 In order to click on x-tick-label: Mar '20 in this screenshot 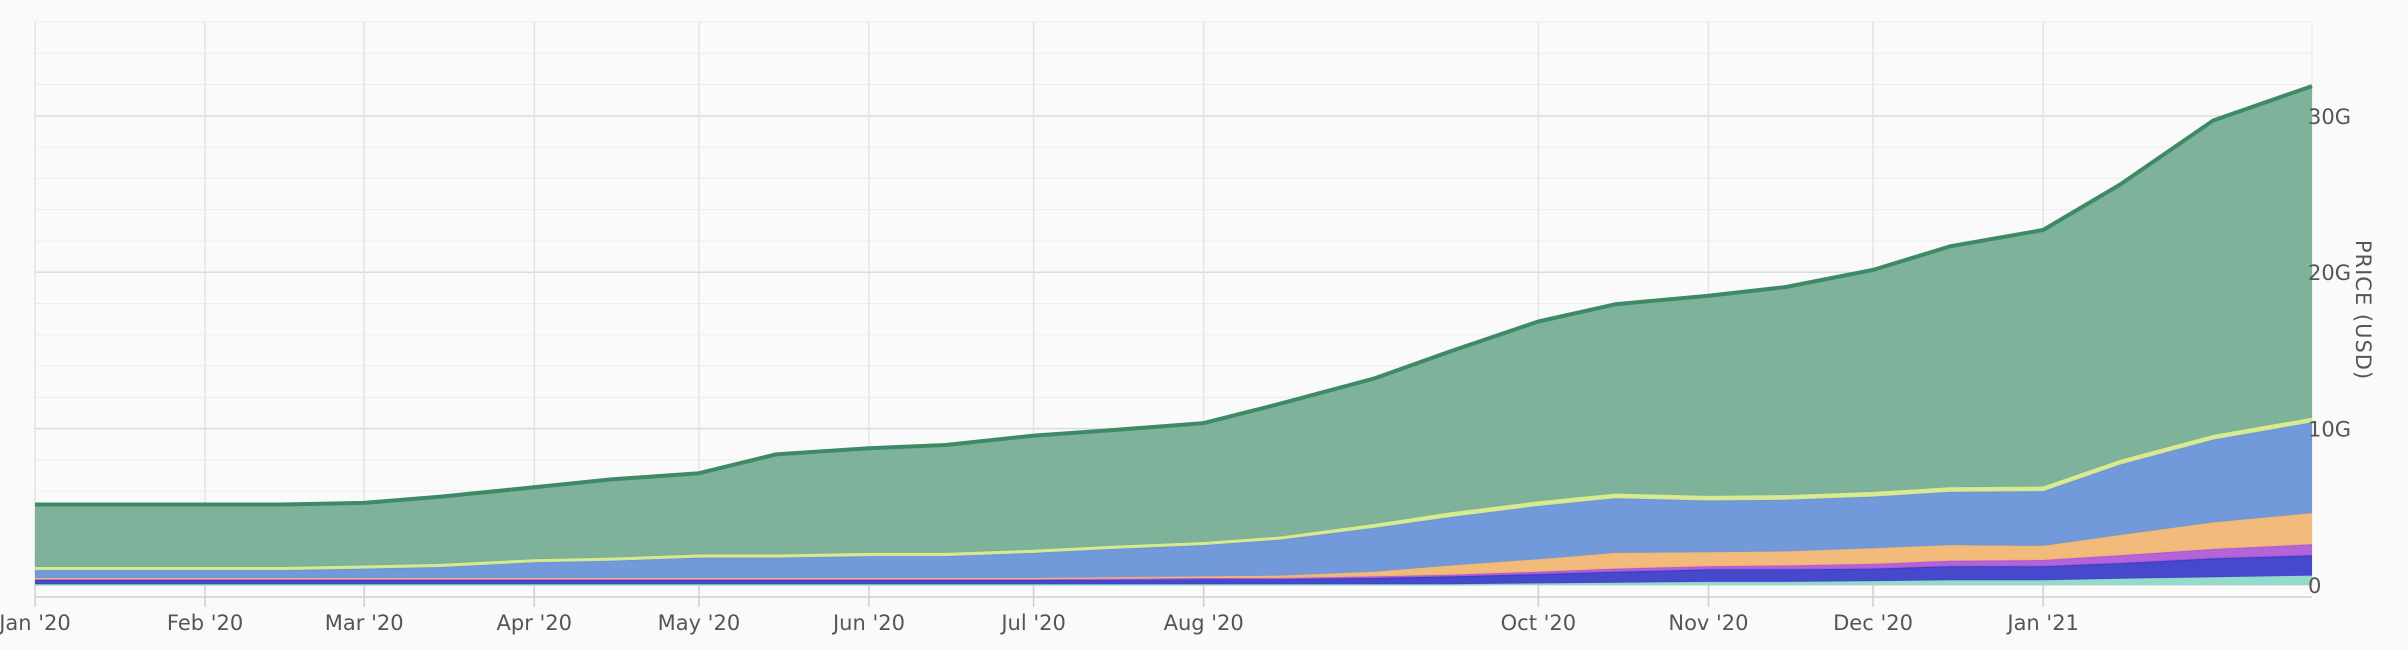, I will do `click(364, 623)`.